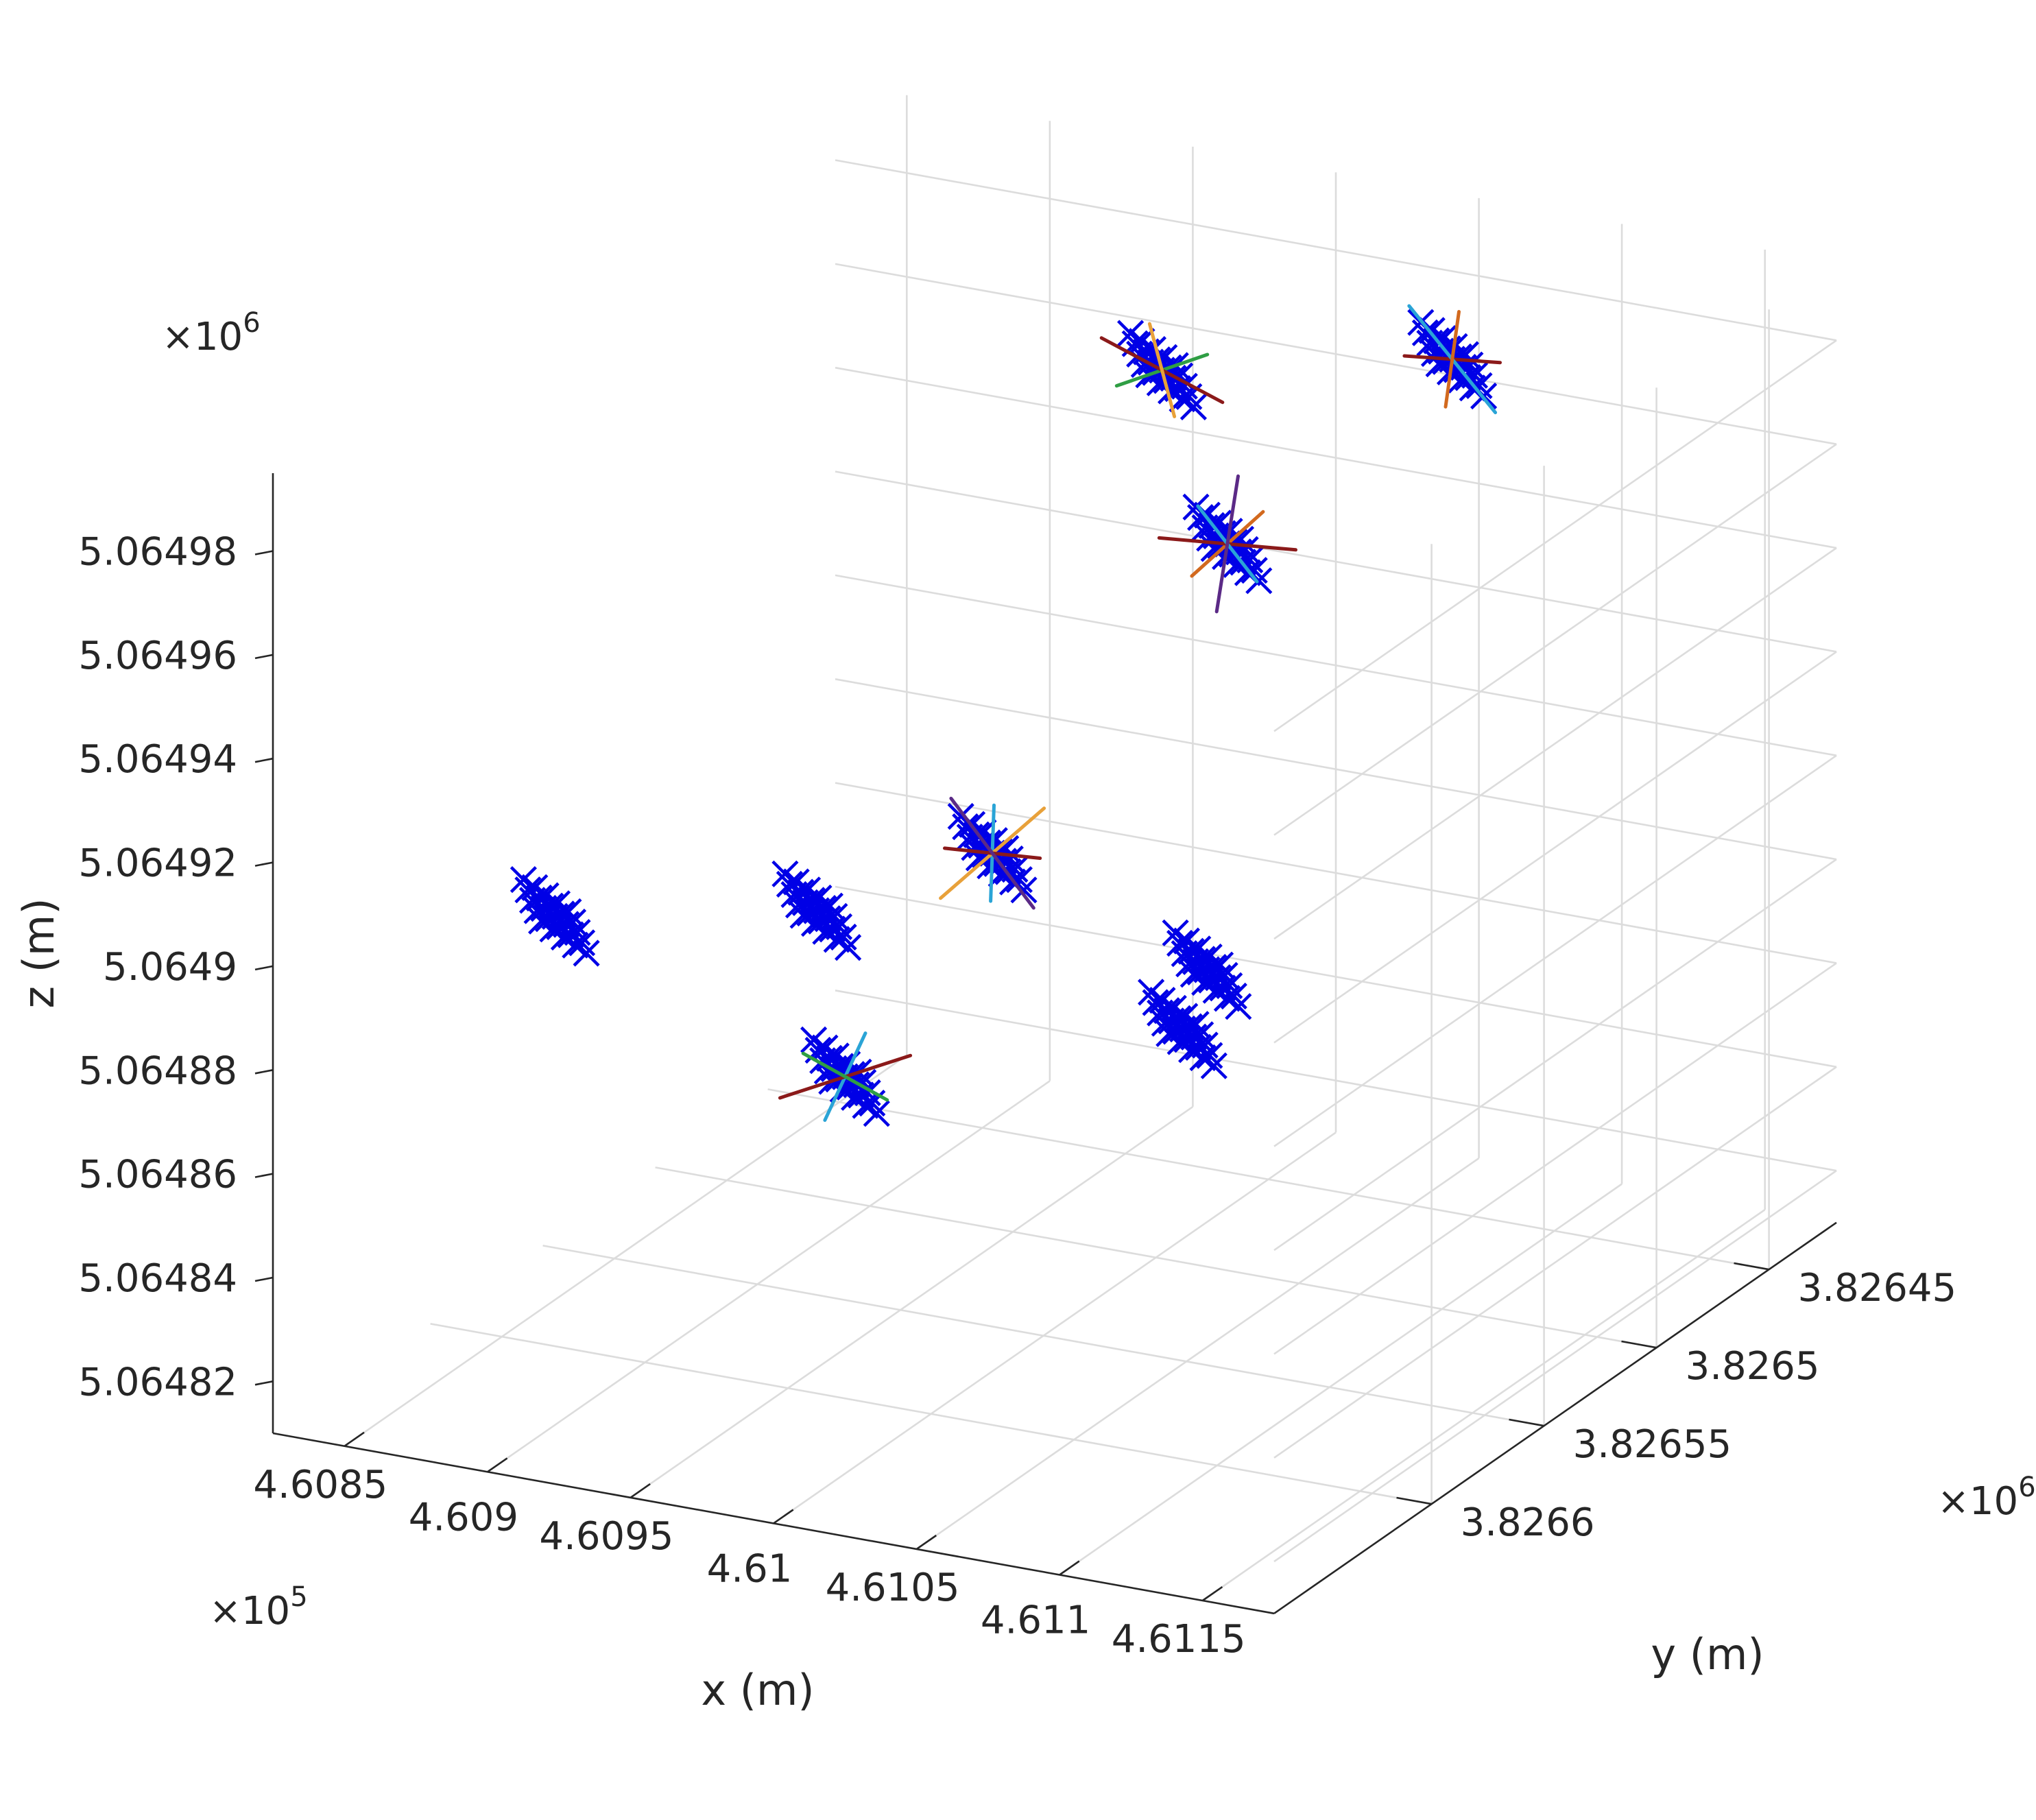 This screenshot has width=2036, height=1820. I want to click on x-tick-label: 4.6105, so click(893, 1588).